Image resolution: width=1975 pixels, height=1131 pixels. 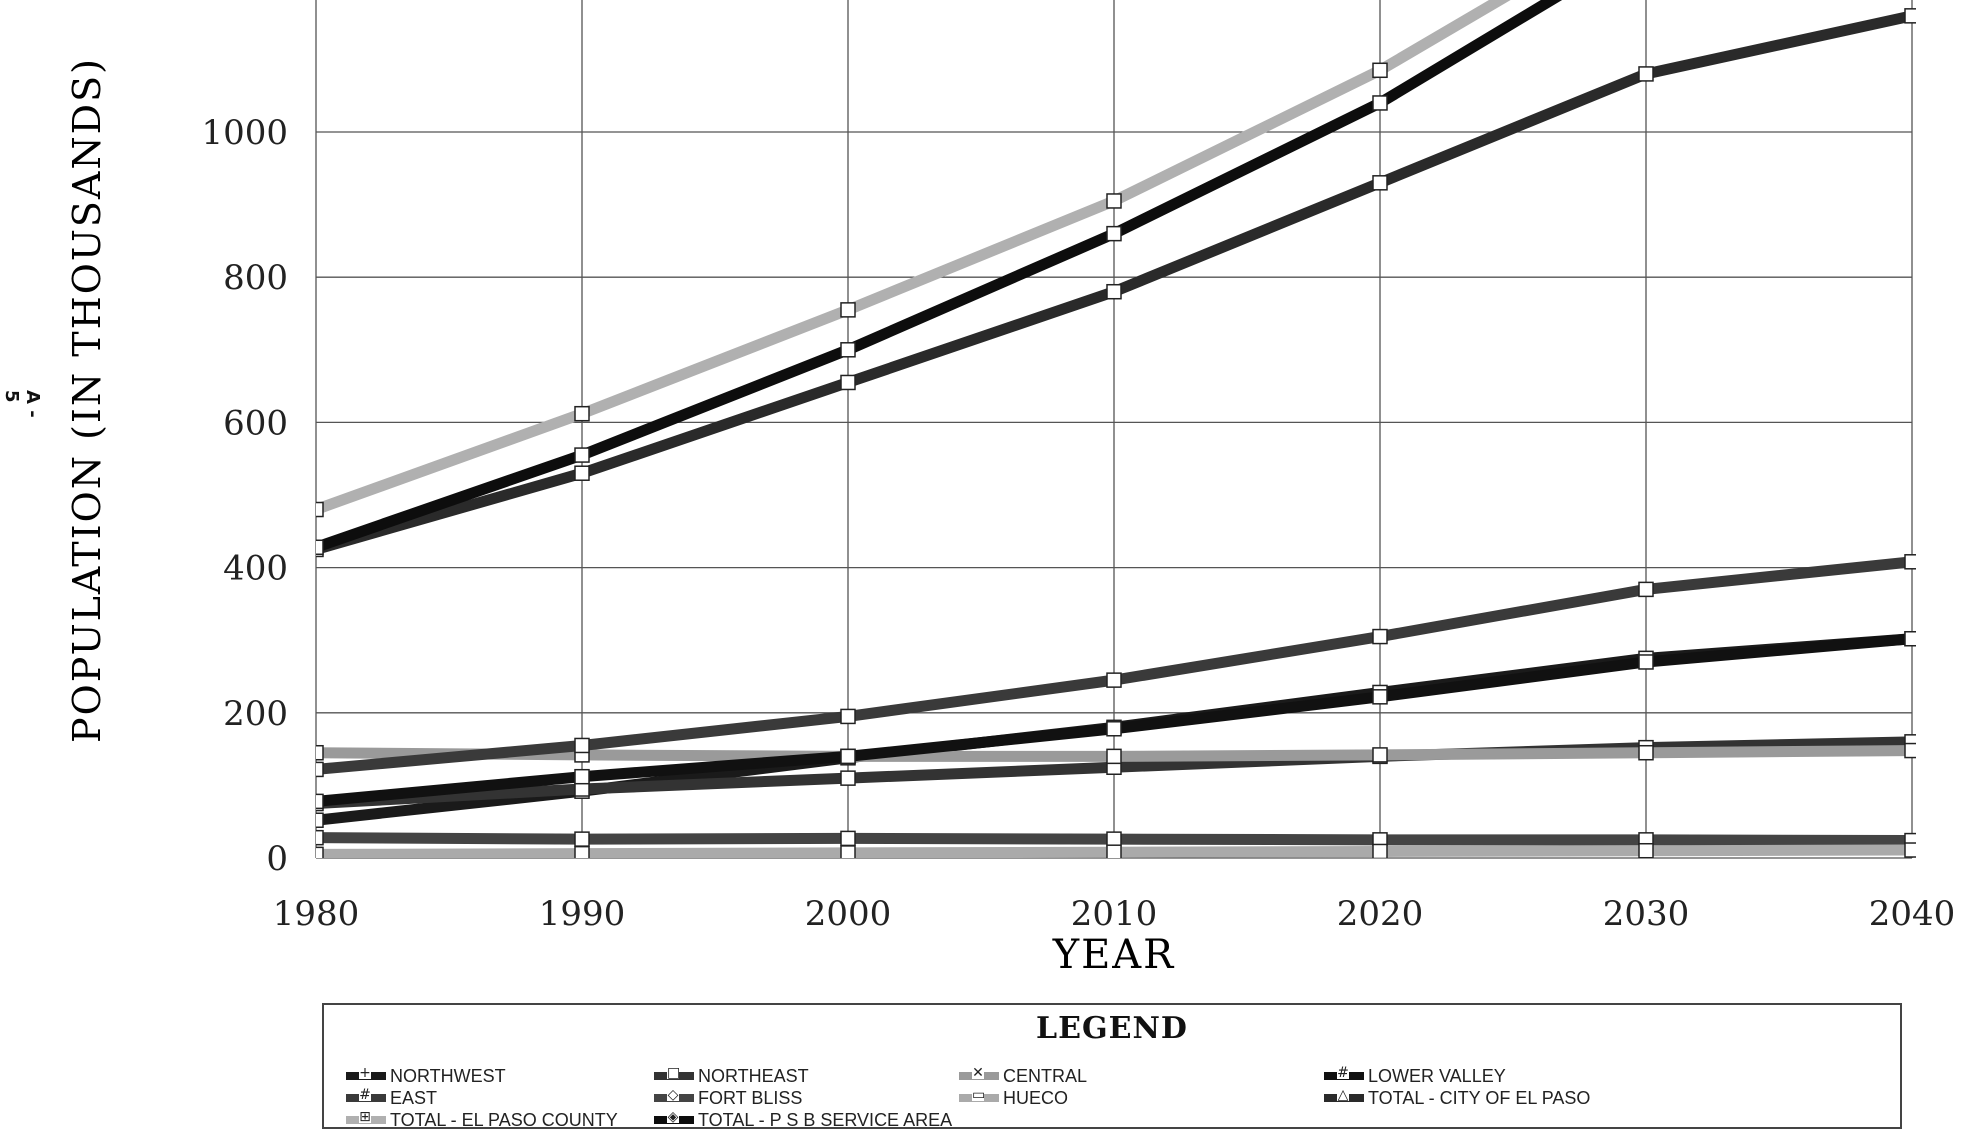 I want to click on y-tick-label: 800, so click(x=255, y=278).